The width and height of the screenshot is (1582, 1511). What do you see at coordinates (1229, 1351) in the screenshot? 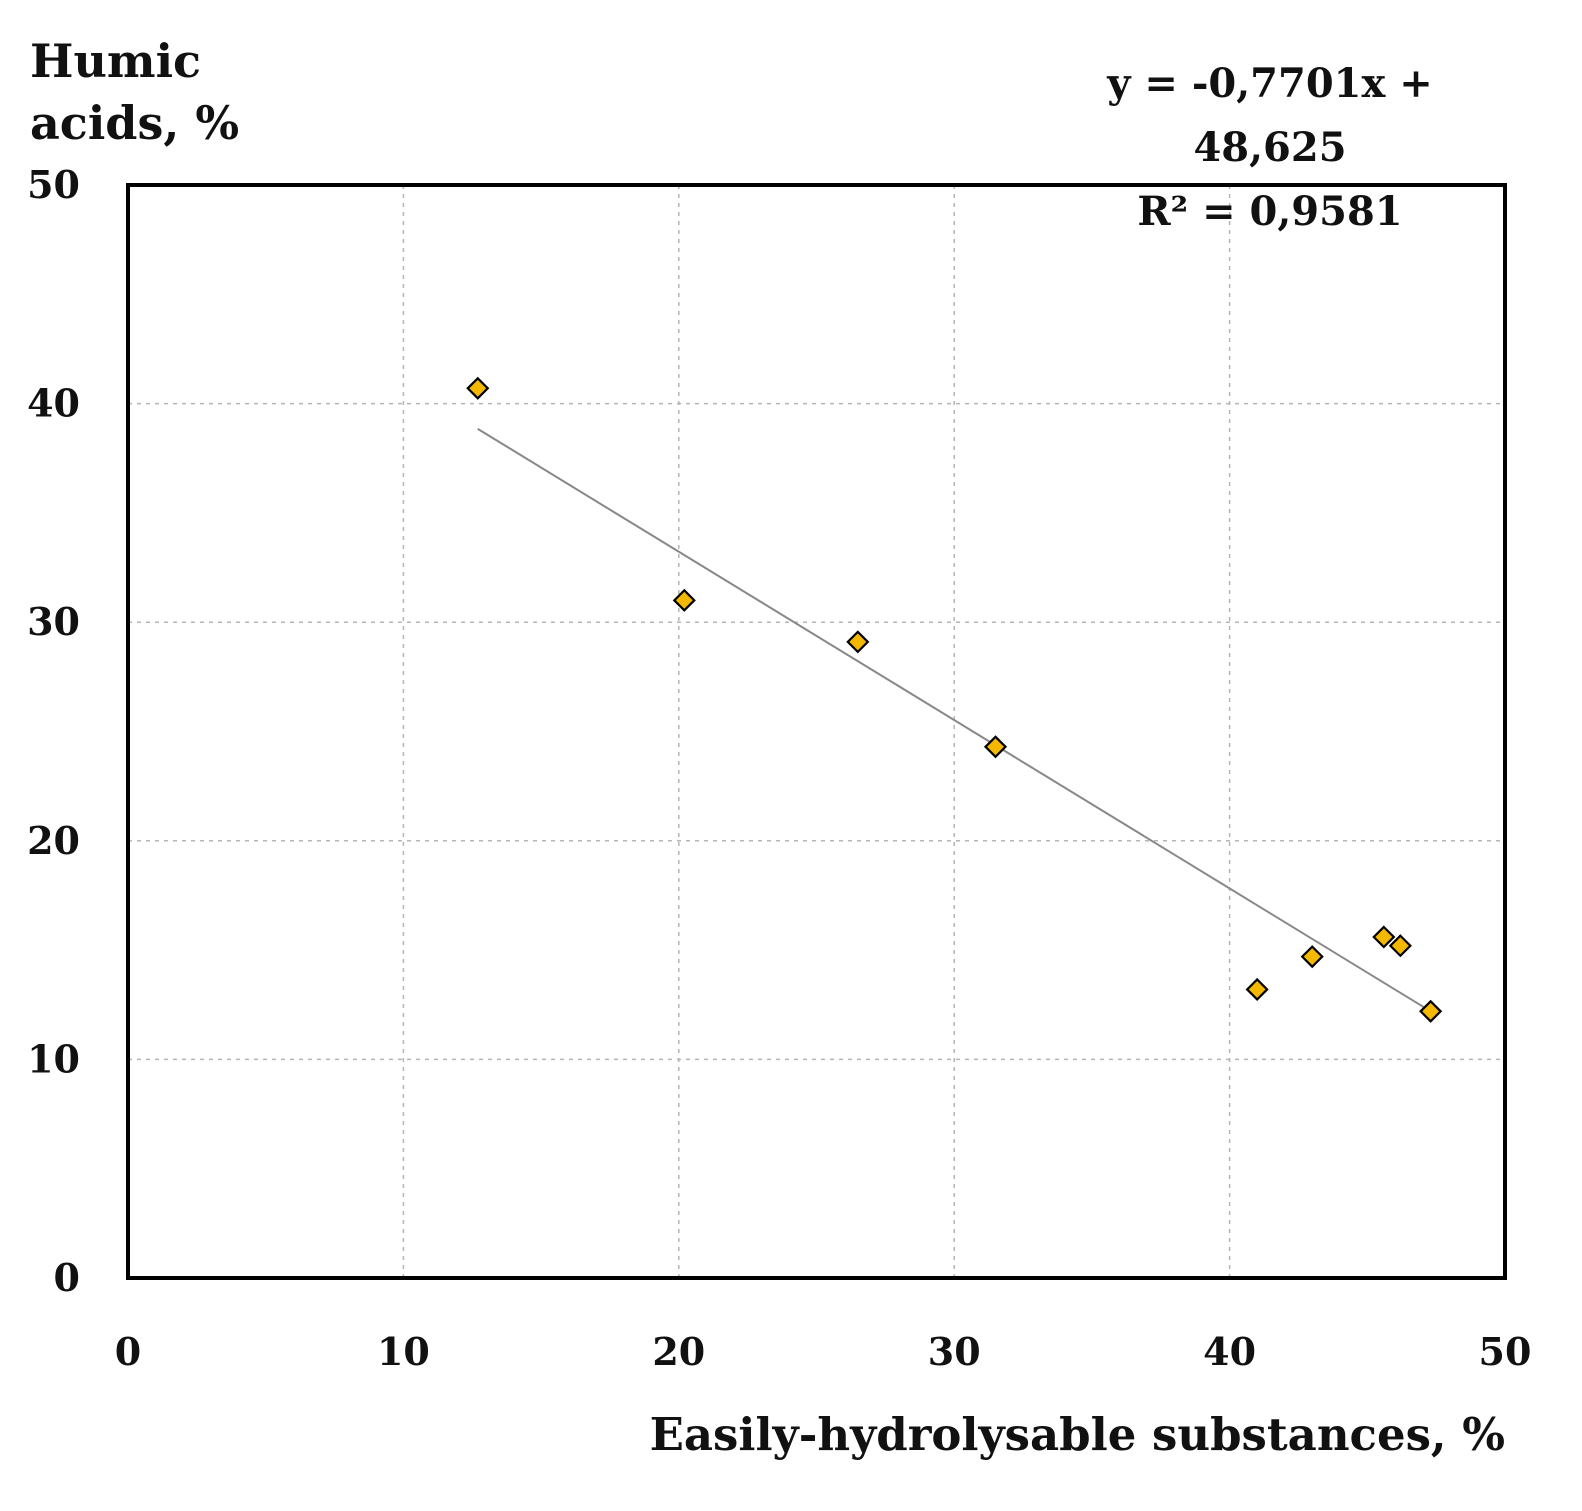
I see `x-tick-label: 40` at bounding box center [1229, 1351].